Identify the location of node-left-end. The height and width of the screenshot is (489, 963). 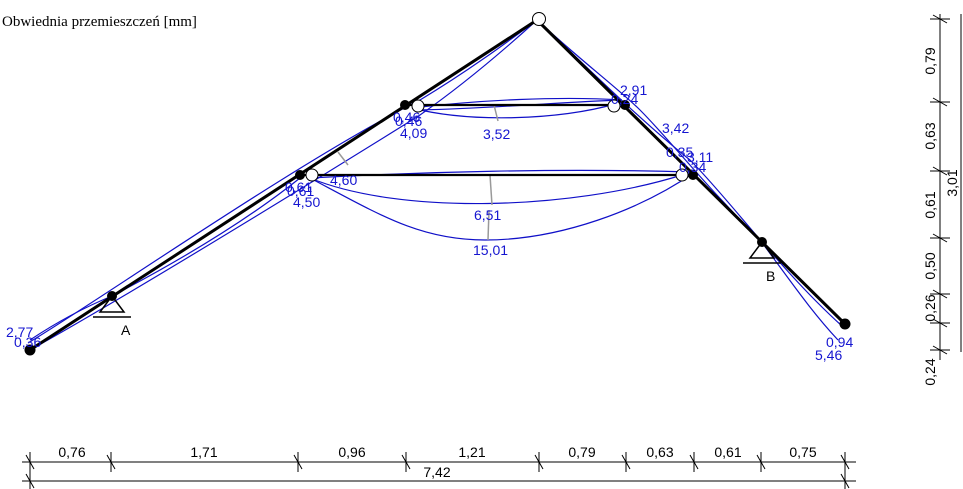
(30, 350).